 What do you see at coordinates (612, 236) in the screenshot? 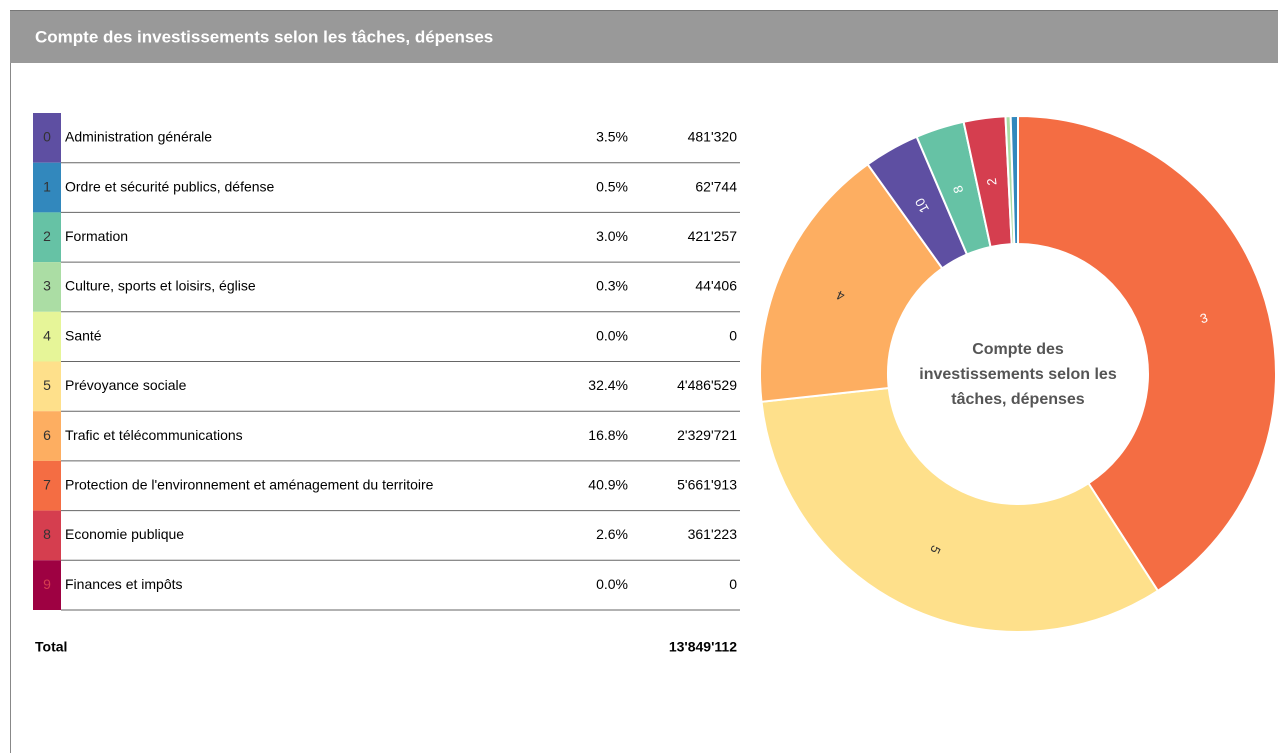
I see `row-percent: 3.0%` at bounding box center [612, 236].